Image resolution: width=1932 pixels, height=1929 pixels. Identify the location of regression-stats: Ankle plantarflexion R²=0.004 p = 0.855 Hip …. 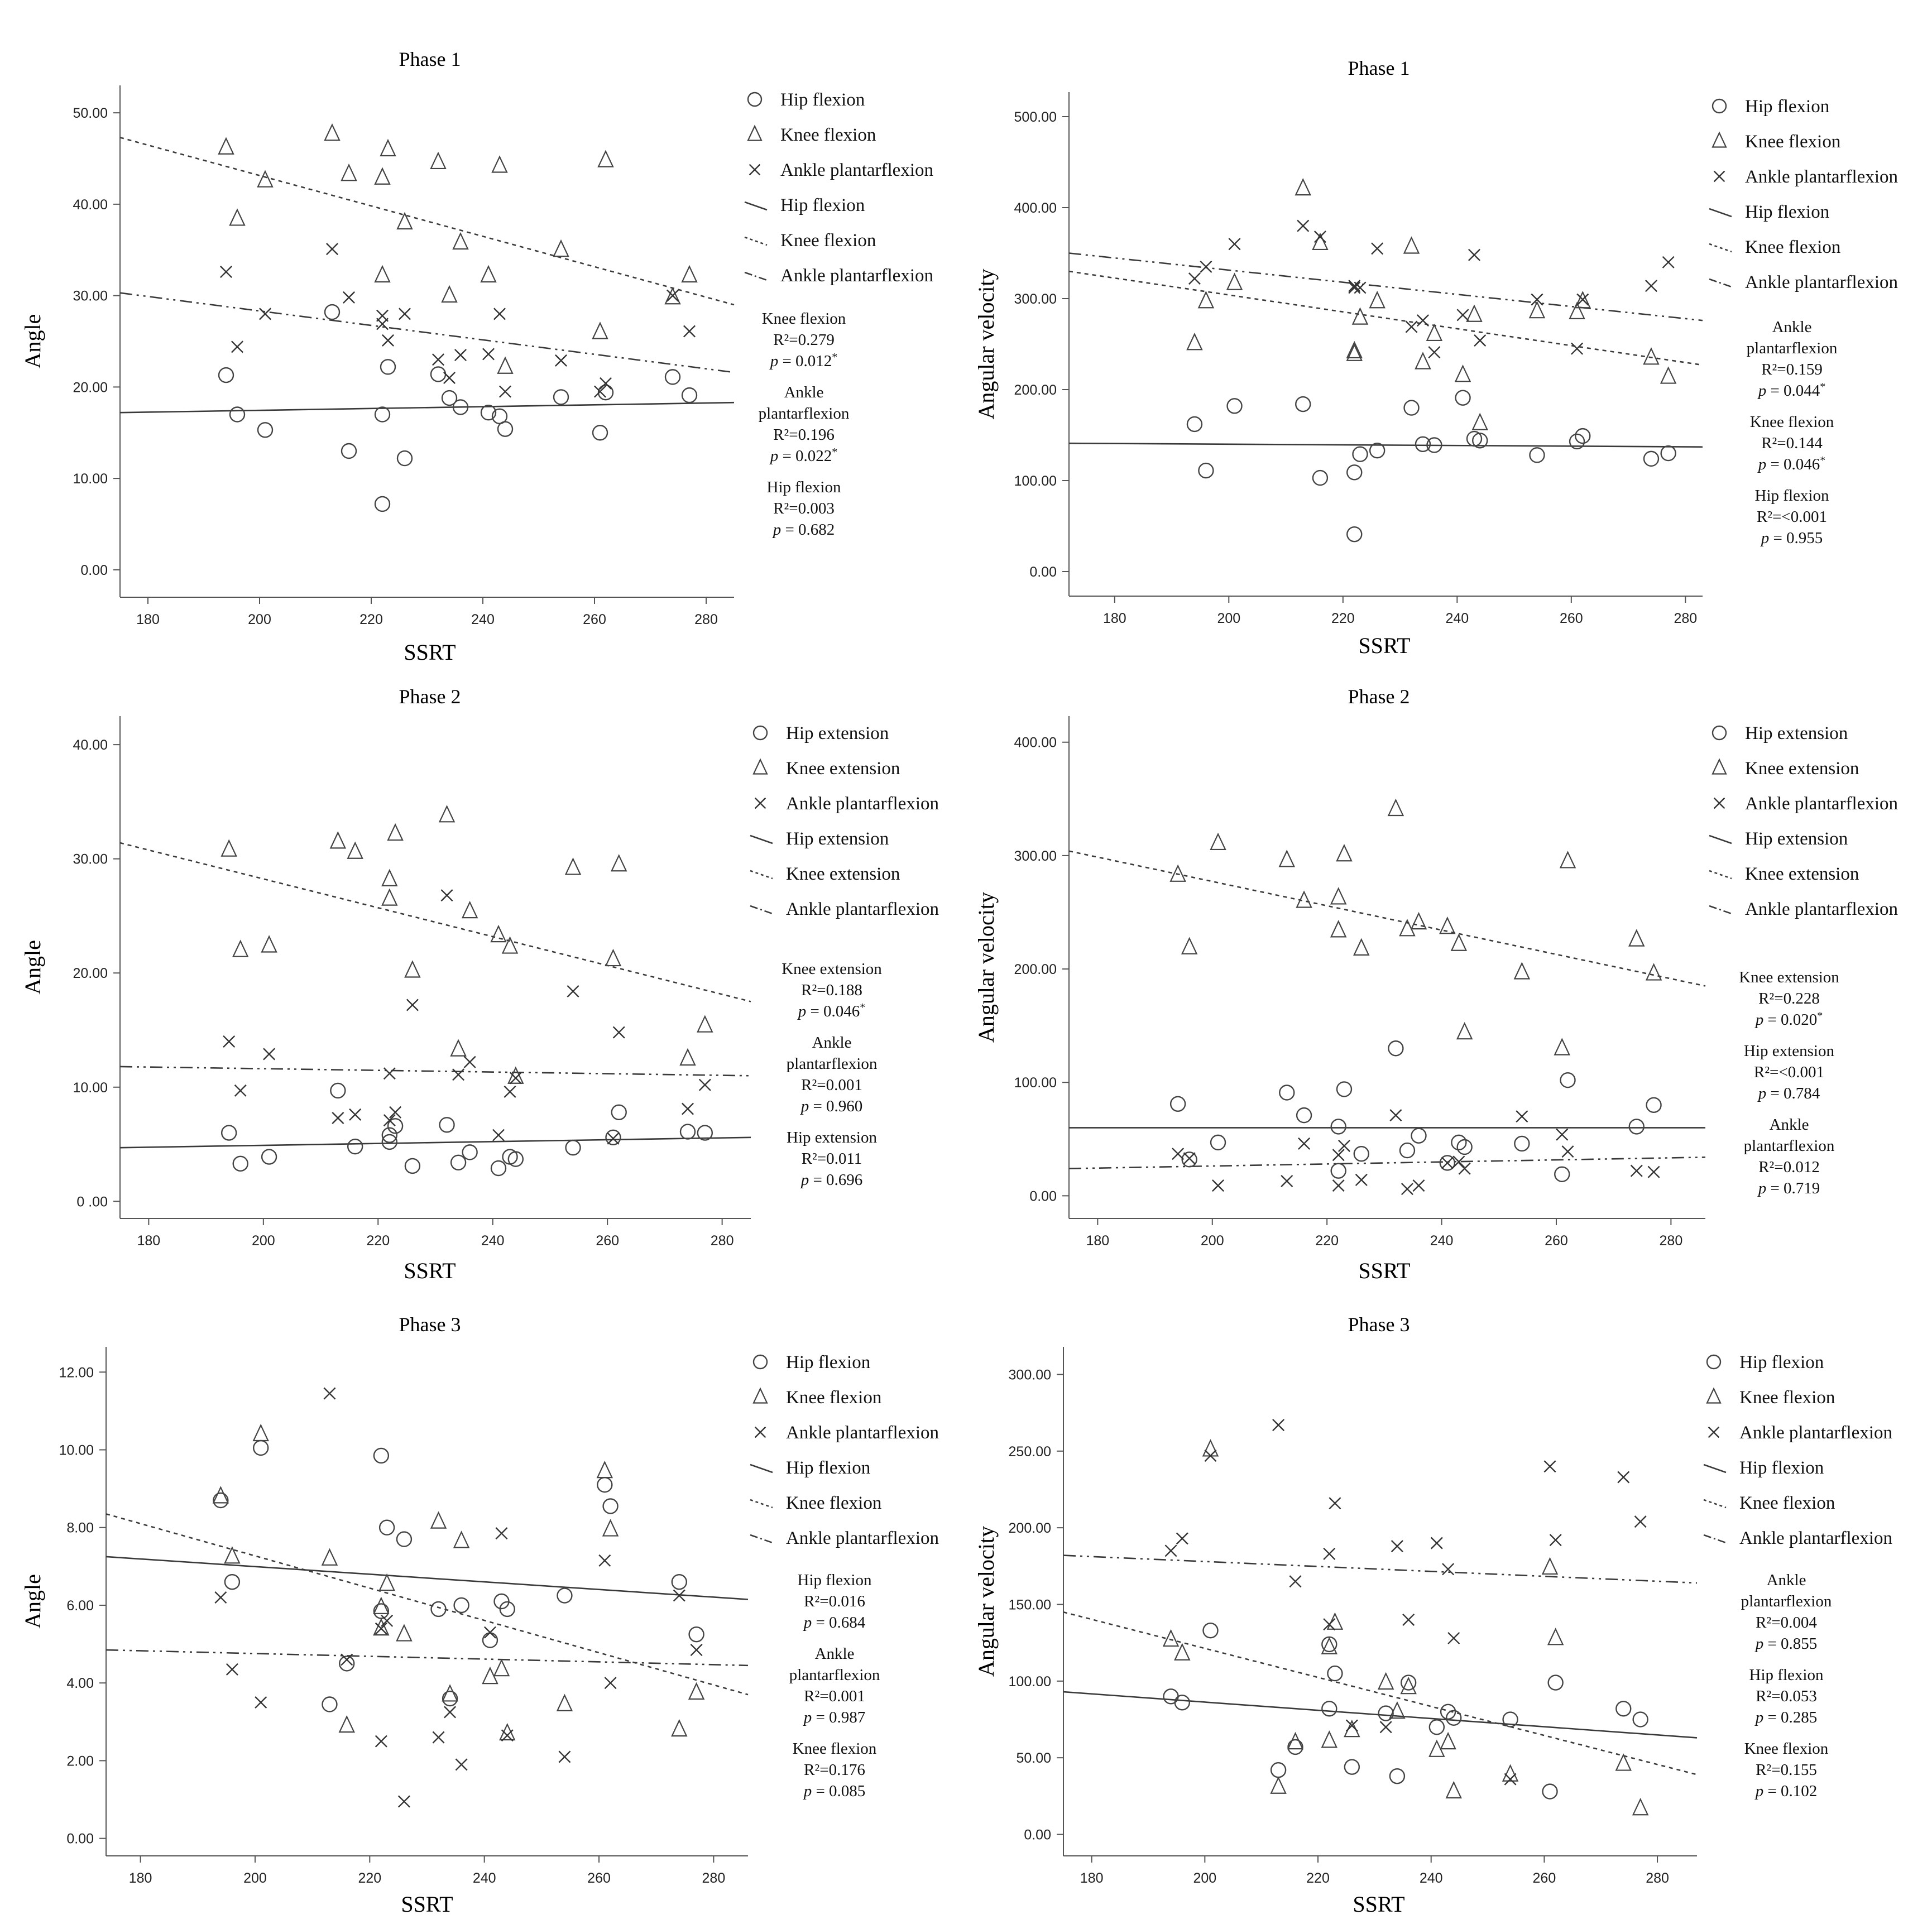
(1786, 1685).